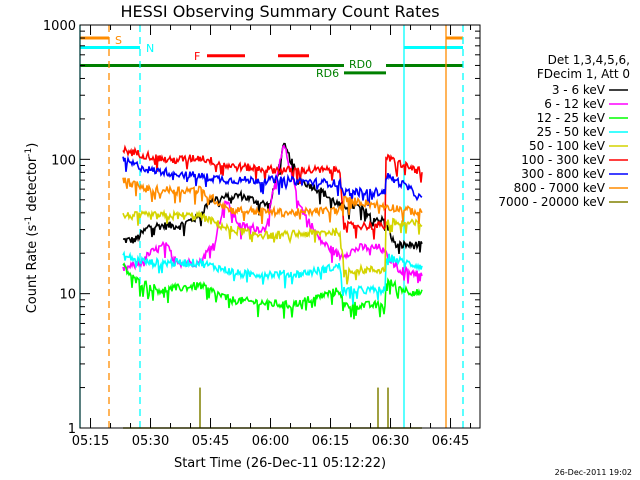 The width and height of the screenshot is (640, 480). I want to click on x-tick-label: 06:00, so click(270, 441).